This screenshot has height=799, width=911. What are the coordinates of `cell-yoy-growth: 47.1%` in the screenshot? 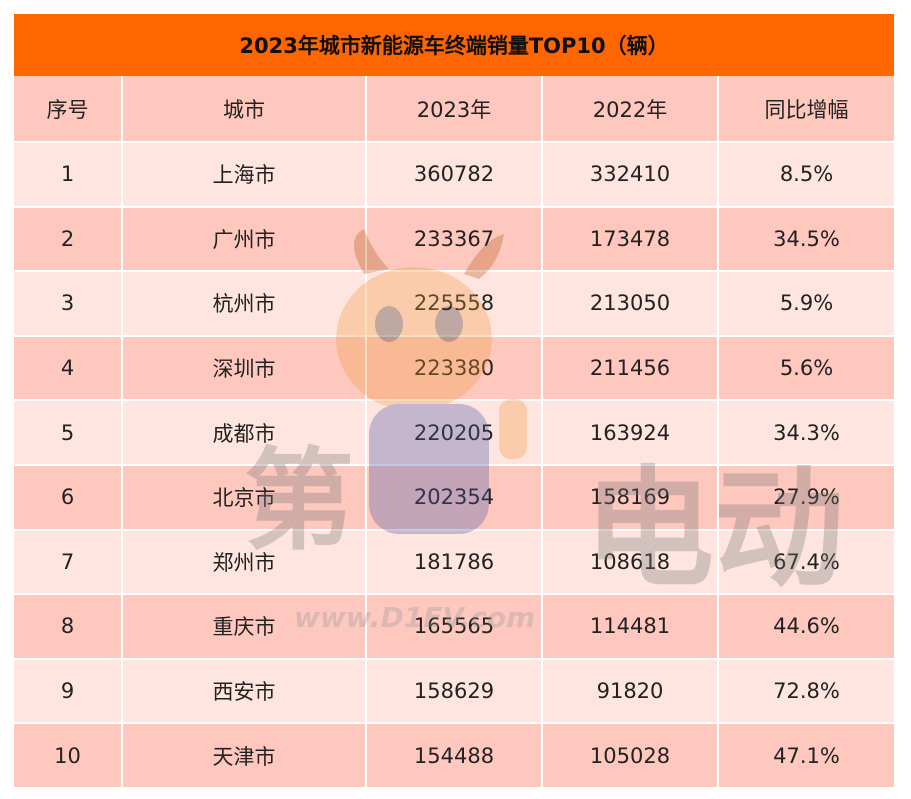 It's located at (806, 756).